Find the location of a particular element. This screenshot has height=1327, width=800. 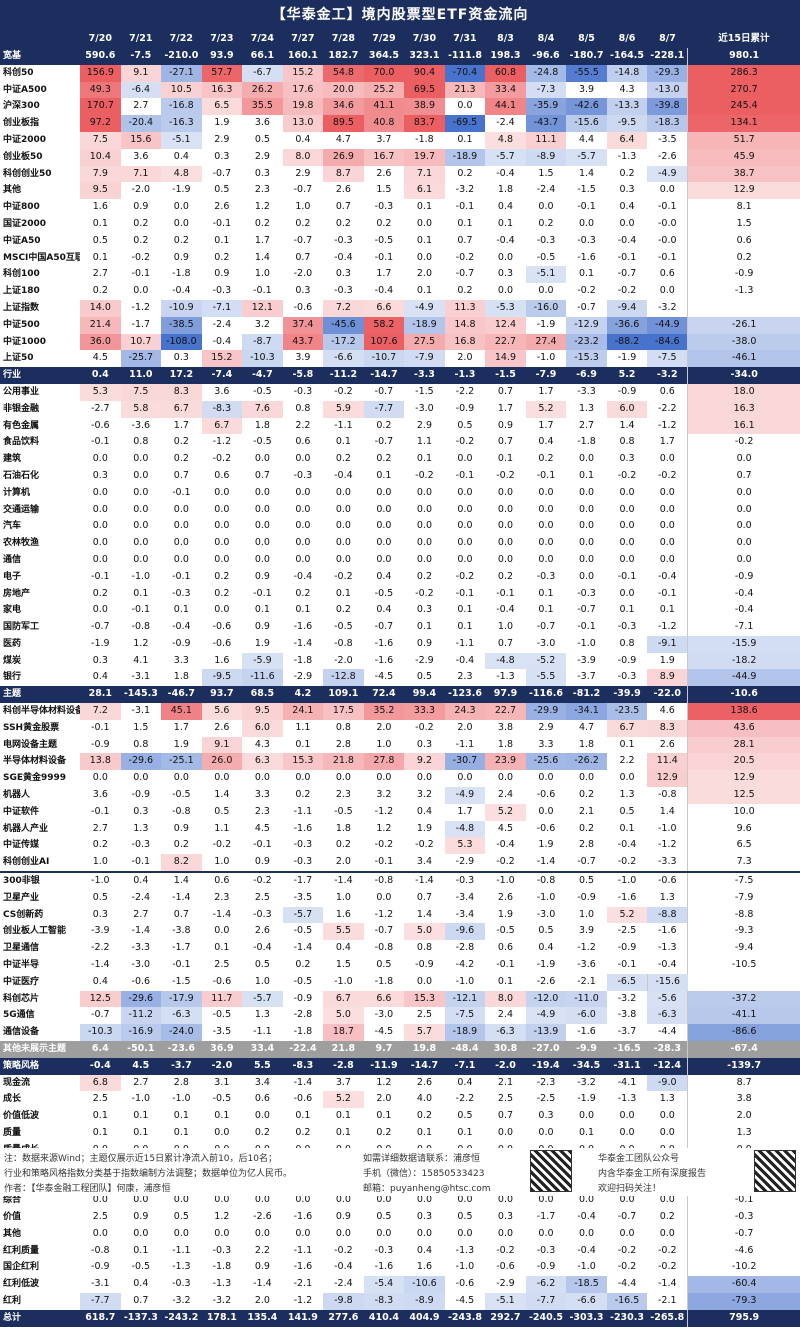

value-cell: -1.2 is located at coordinates (667, 627).